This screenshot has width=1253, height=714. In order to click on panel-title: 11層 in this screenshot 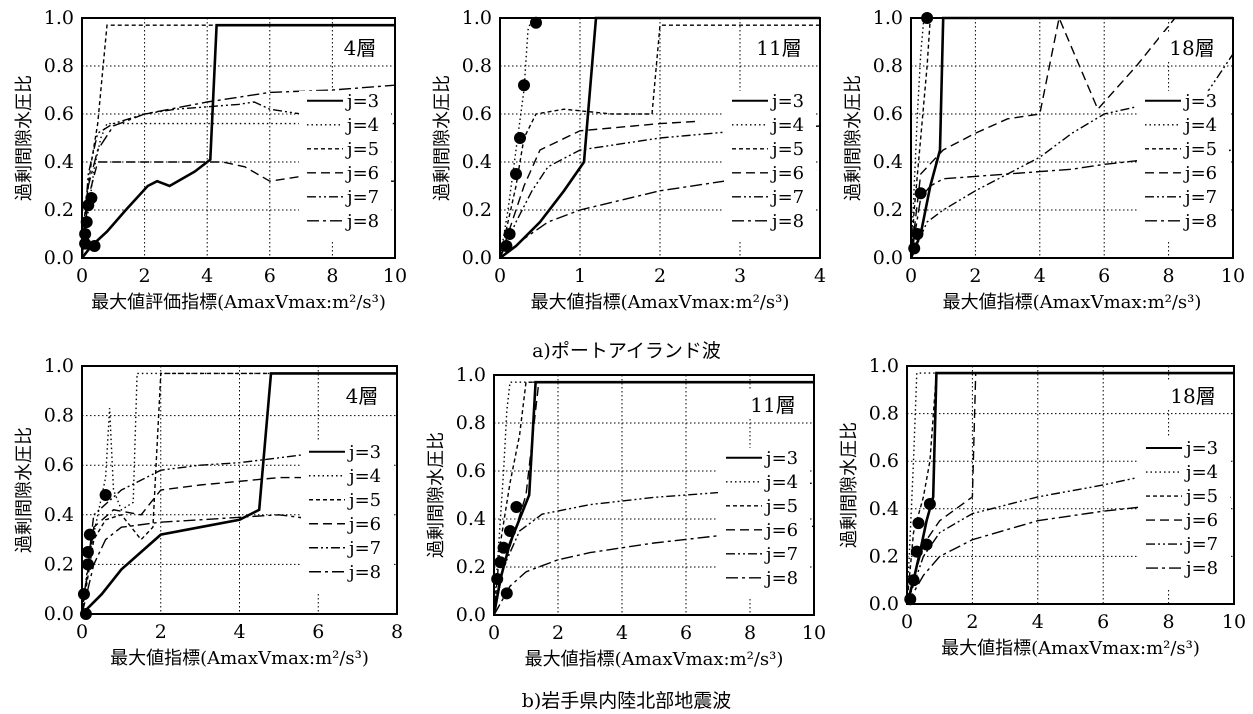, I will do `click(778, 48)`.